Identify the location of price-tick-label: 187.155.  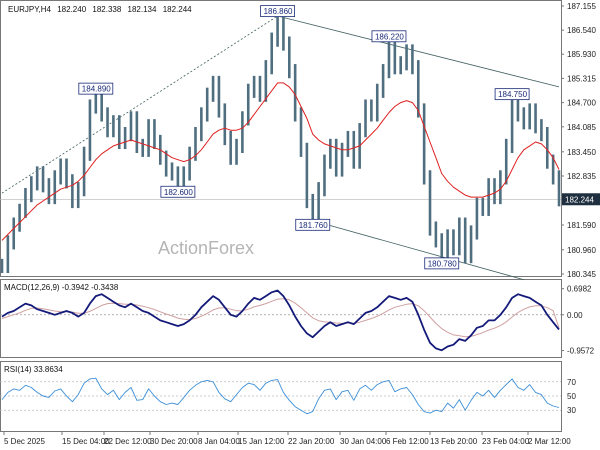
(581, 6).